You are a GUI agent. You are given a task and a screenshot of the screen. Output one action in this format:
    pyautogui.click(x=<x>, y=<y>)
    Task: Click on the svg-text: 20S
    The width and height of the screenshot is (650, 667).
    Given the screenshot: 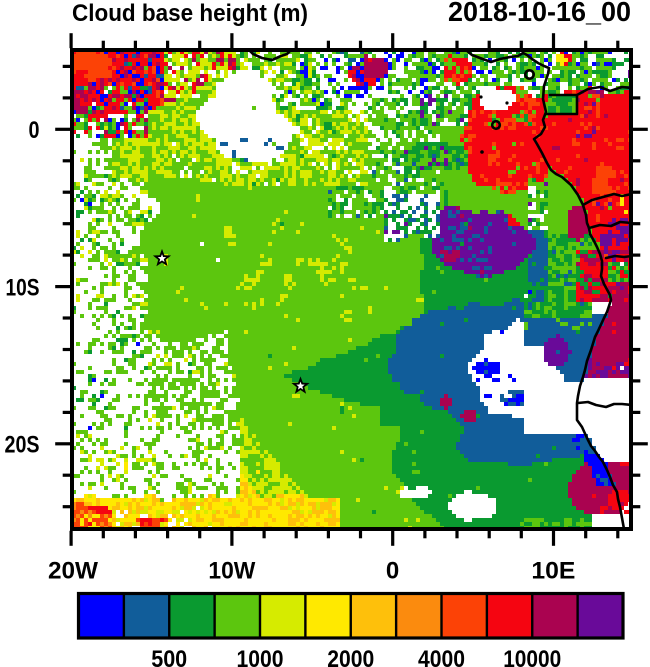 What is the action you would take?
    pyautogui.click(x=22, y=445)
    